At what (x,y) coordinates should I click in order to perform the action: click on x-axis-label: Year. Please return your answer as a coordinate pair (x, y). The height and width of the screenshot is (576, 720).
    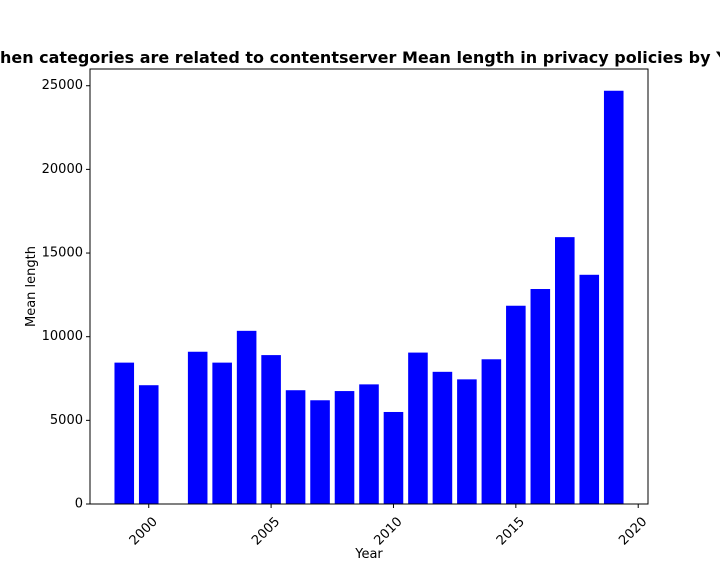
    Looking at the image, I should click on (368, 554).